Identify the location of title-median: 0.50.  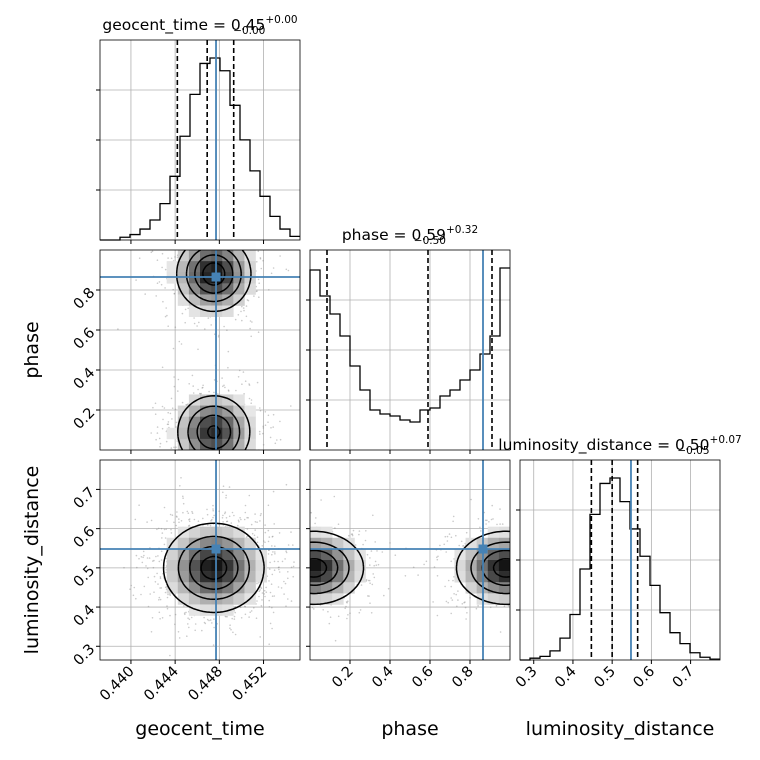
(692, 445).